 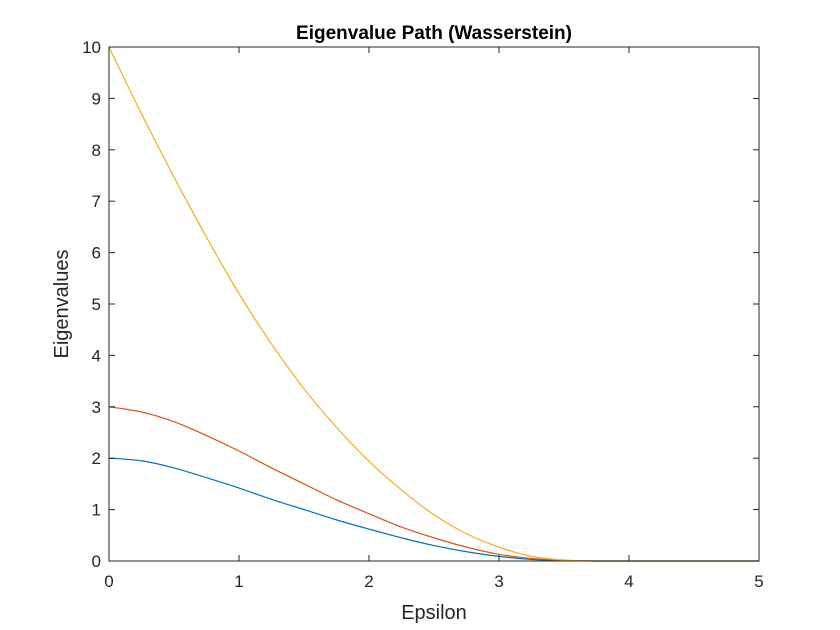 What do you see at coordinates (498, 581) in the screenshot?
I see `x-tick-label: 3` at bounding box center [498, 581].